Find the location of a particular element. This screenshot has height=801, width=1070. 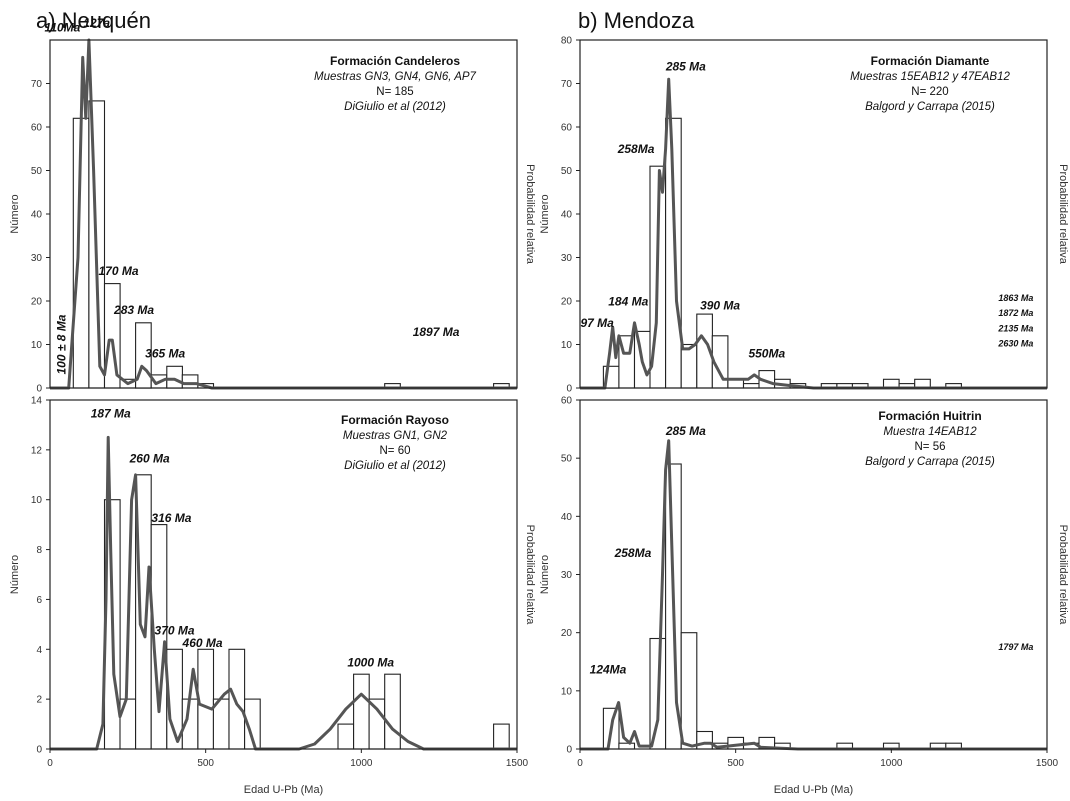

formation-name: Formación Candeleros is located at coordinates (395, 61).